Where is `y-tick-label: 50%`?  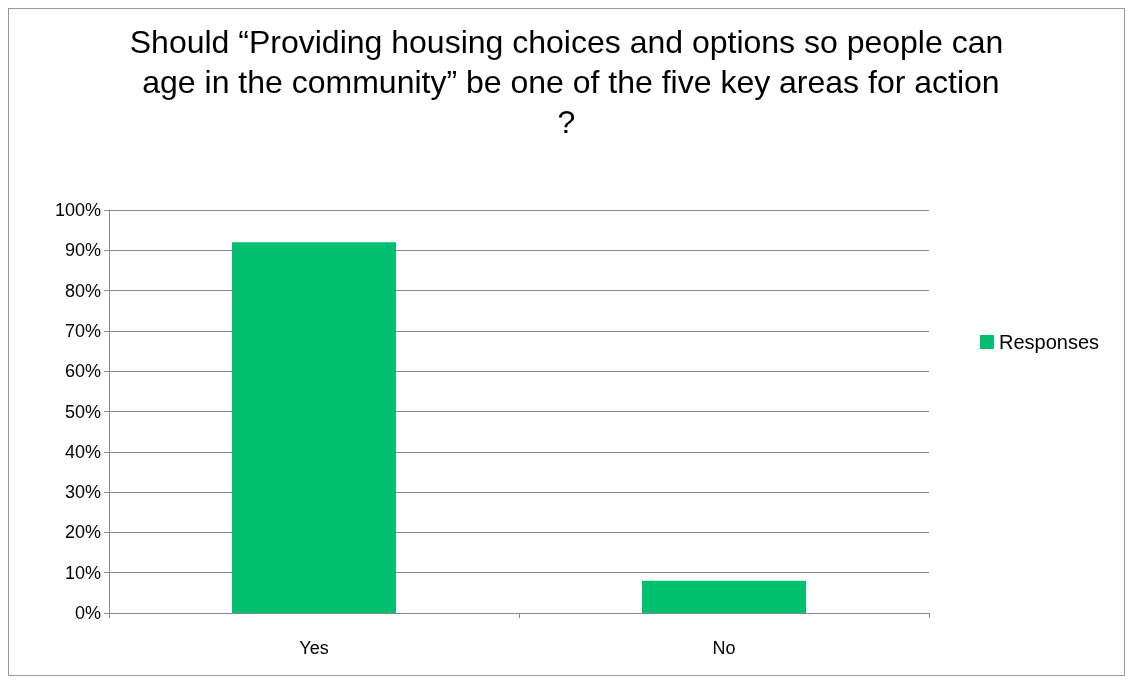
y-tick-label: 50% is located at coordinates (82, 411).